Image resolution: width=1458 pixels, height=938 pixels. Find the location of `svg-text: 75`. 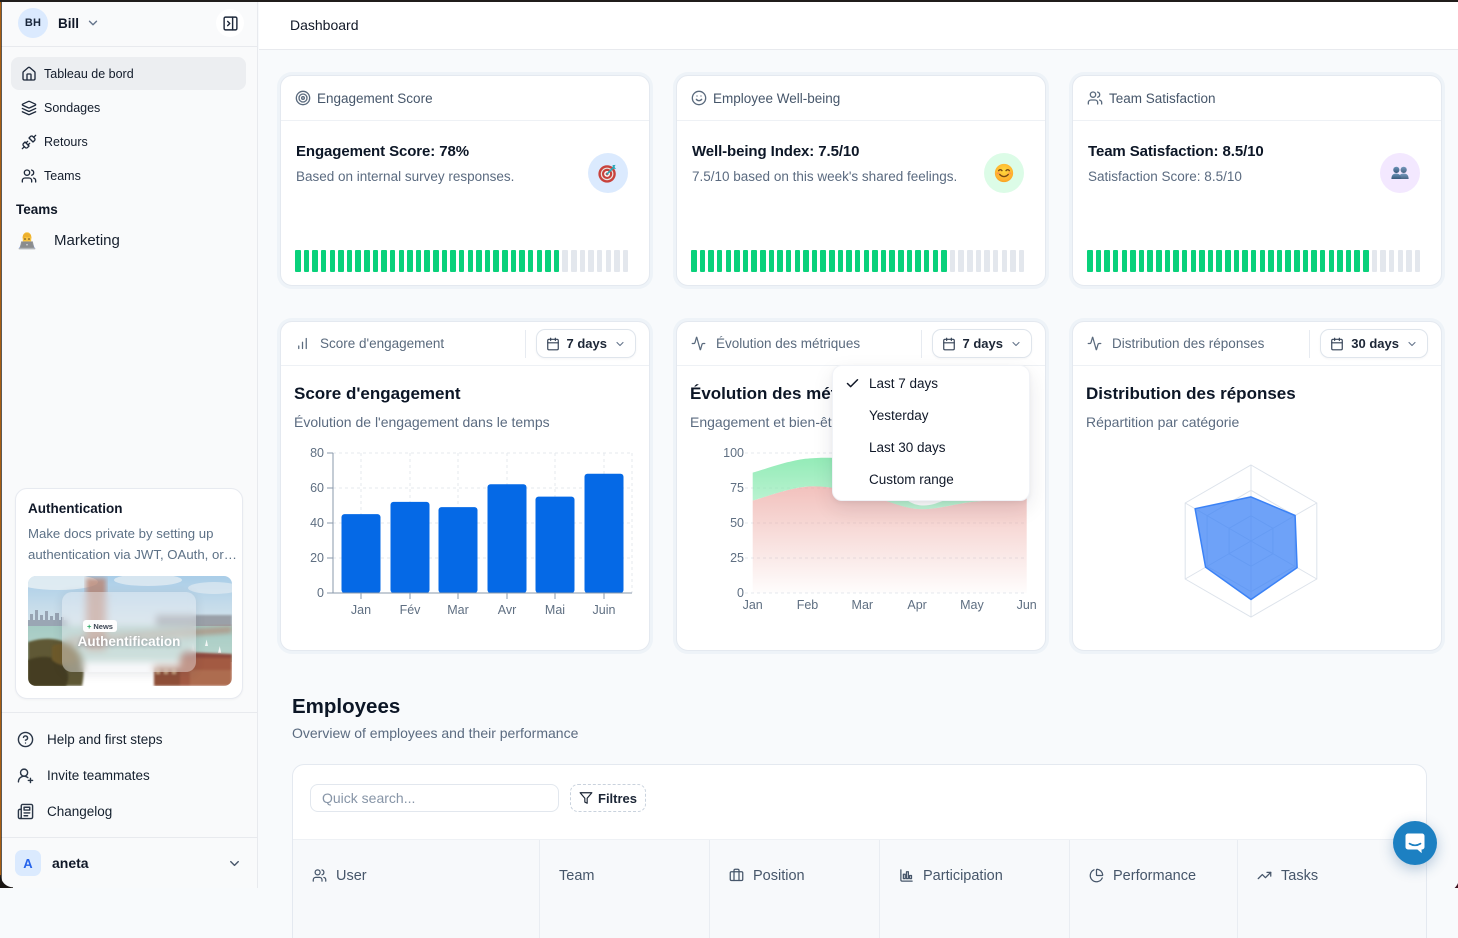

svg-text: 75 is located at coordinates (737, 488).